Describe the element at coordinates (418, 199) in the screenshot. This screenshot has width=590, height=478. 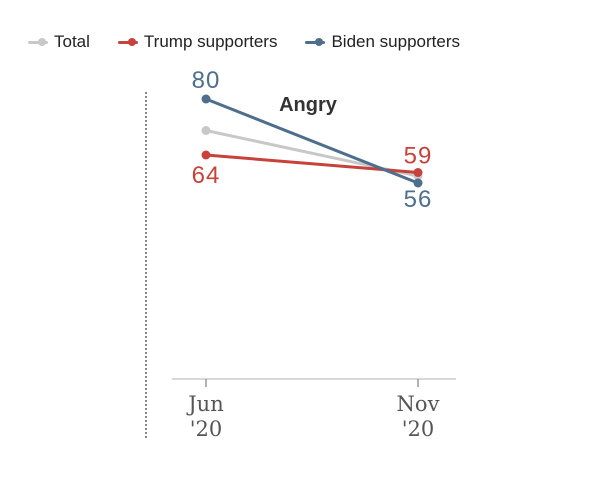
I see `data-label: 56` at that location.